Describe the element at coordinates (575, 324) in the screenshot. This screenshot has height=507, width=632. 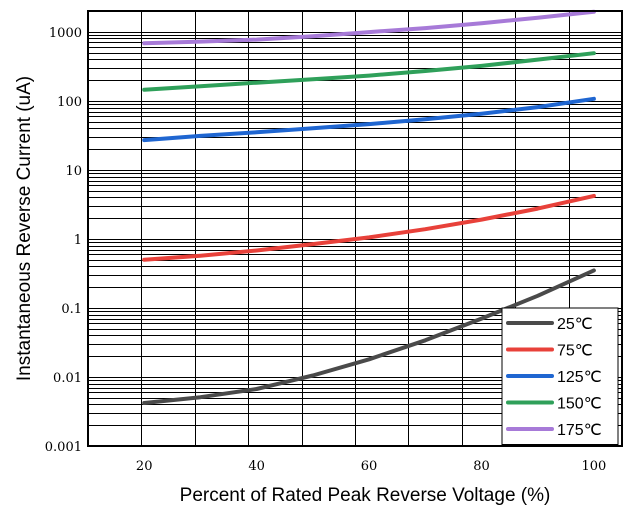
I see `legend-label: 25℃` at that location.